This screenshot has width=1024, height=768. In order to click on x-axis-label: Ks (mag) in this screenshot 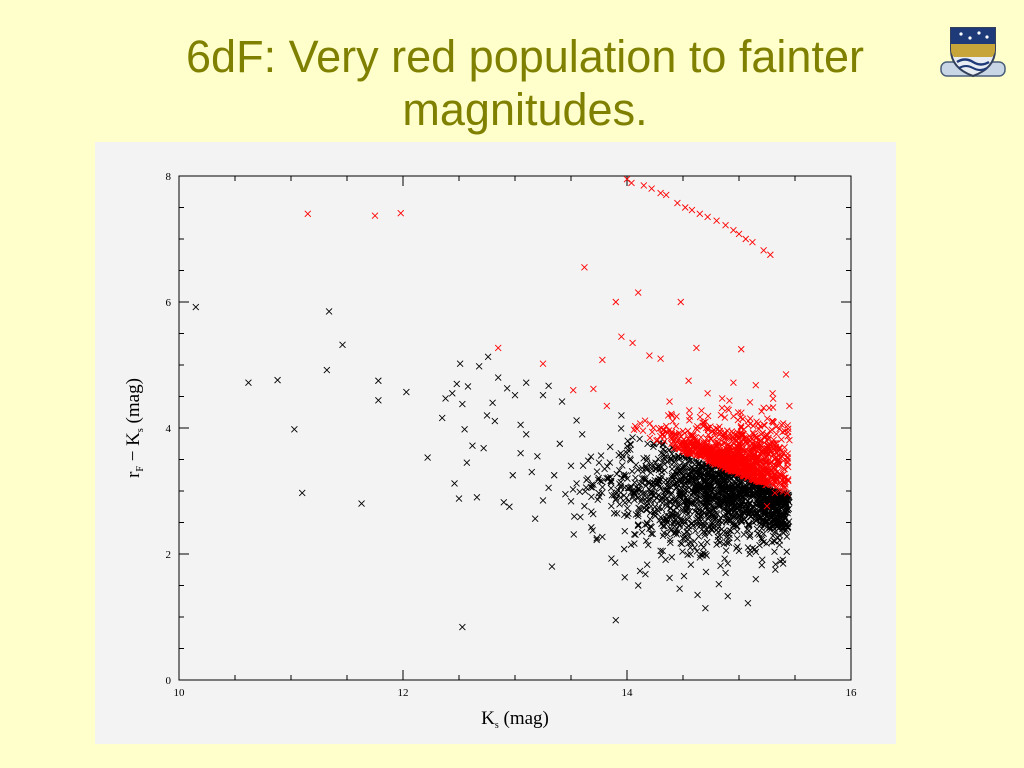, I will do `click(515, 719)`.